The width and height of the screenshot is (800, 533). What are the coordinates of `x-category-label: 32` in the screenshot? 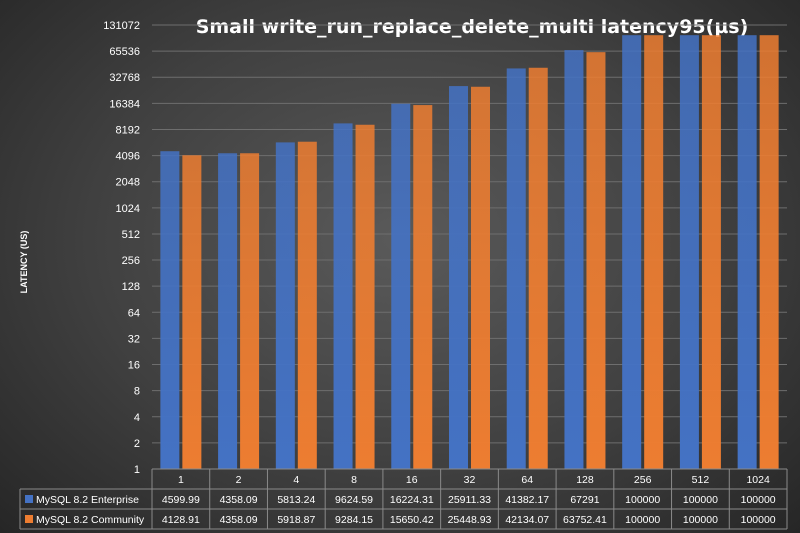 It's located at (470, 480).